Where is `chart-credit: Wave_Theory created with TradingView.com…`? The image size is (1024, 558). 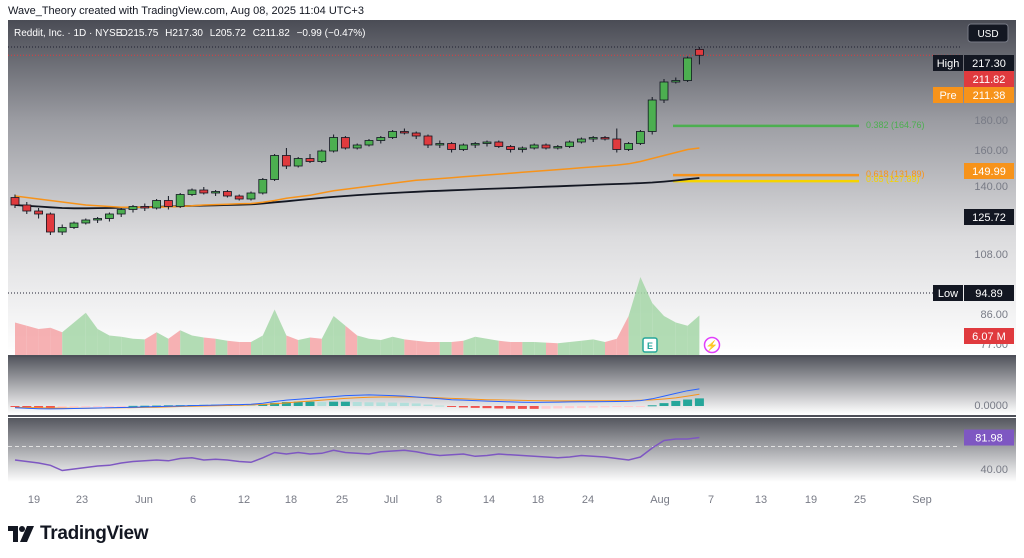
chart-credit: Wave_Theory created with TradingView.com… is located at coordinates (186, 11).